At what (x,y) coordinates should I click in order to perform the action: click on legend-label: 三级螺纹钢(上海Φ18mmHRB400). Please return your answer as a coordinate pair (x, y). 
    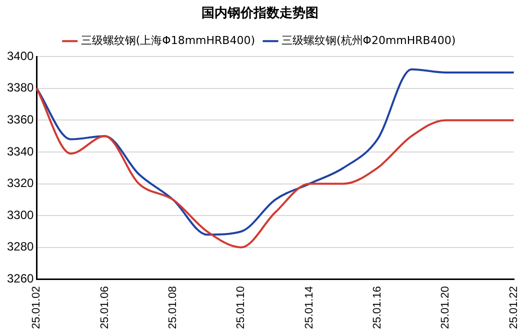
    Looking at the image, I should click on (168, 40).